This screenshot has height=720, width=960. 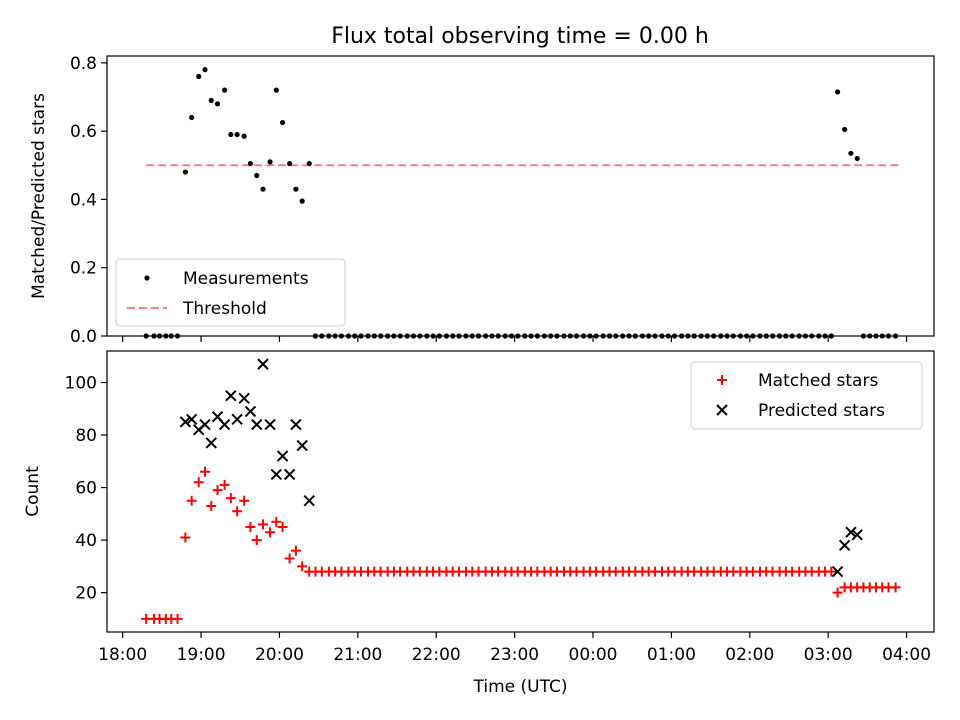 I want to click on y-tick-label: 0.2, so click(x=83, y=269).